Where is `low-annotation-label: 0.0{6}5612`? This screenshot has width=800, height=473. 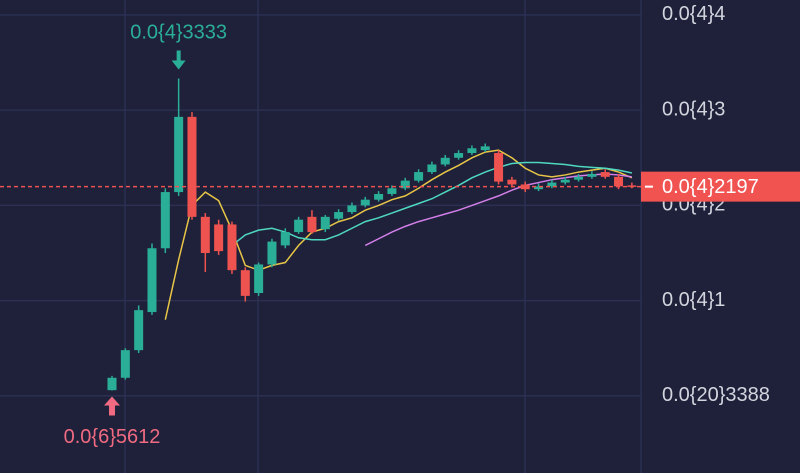
low-annotation-label: 0.0{6}5612 is located at coordinates (112, 437).